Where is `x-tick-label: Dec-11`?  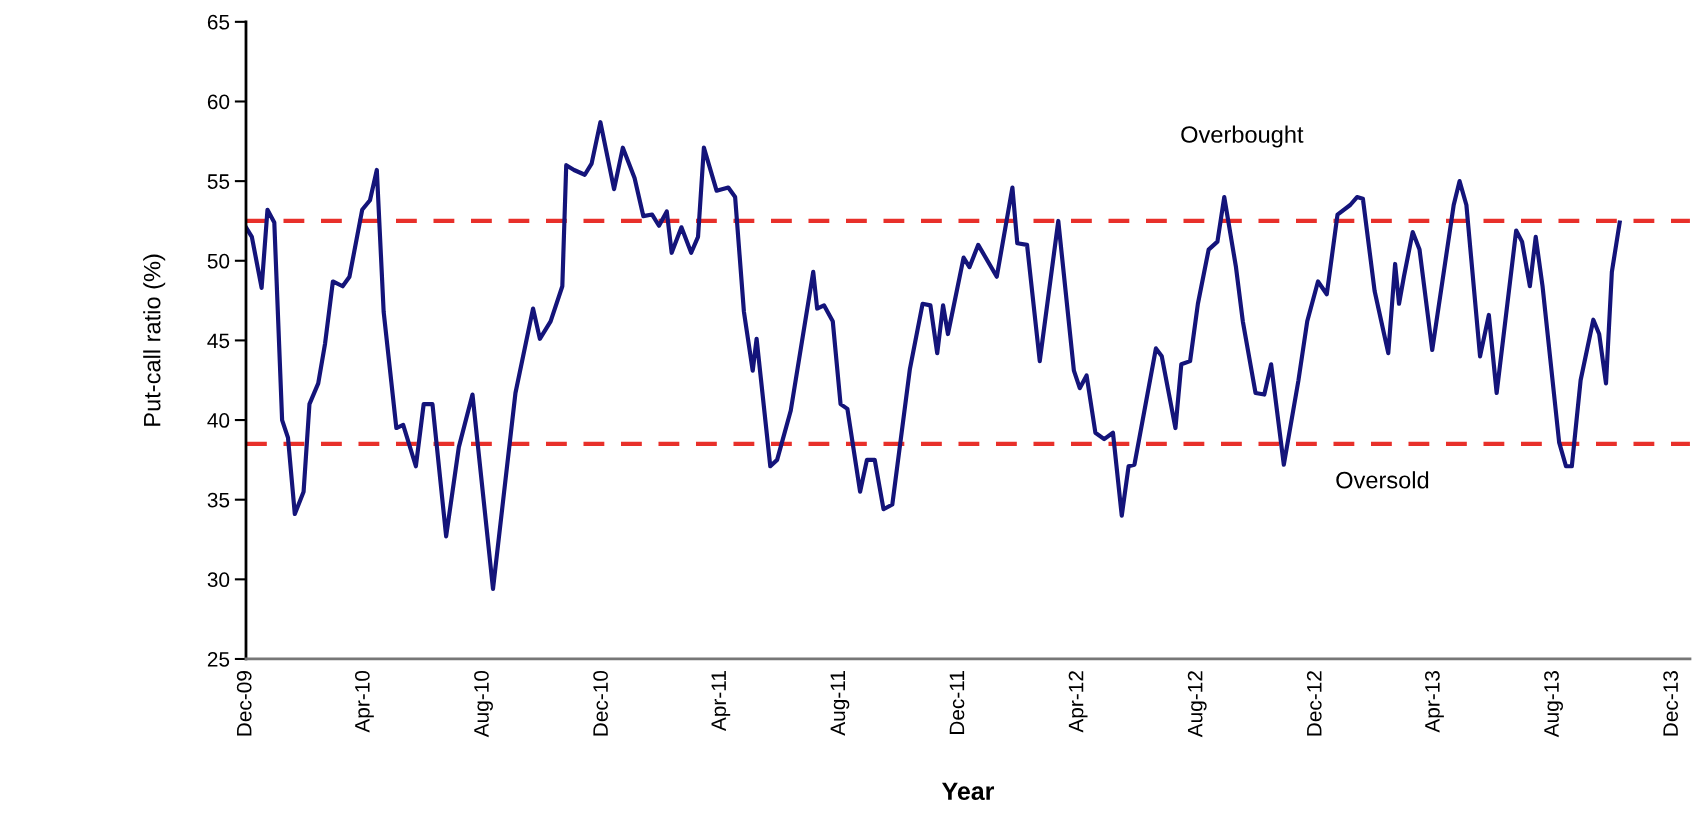
x-tick-label: Dec-11 is located at coordinates (957, 702).